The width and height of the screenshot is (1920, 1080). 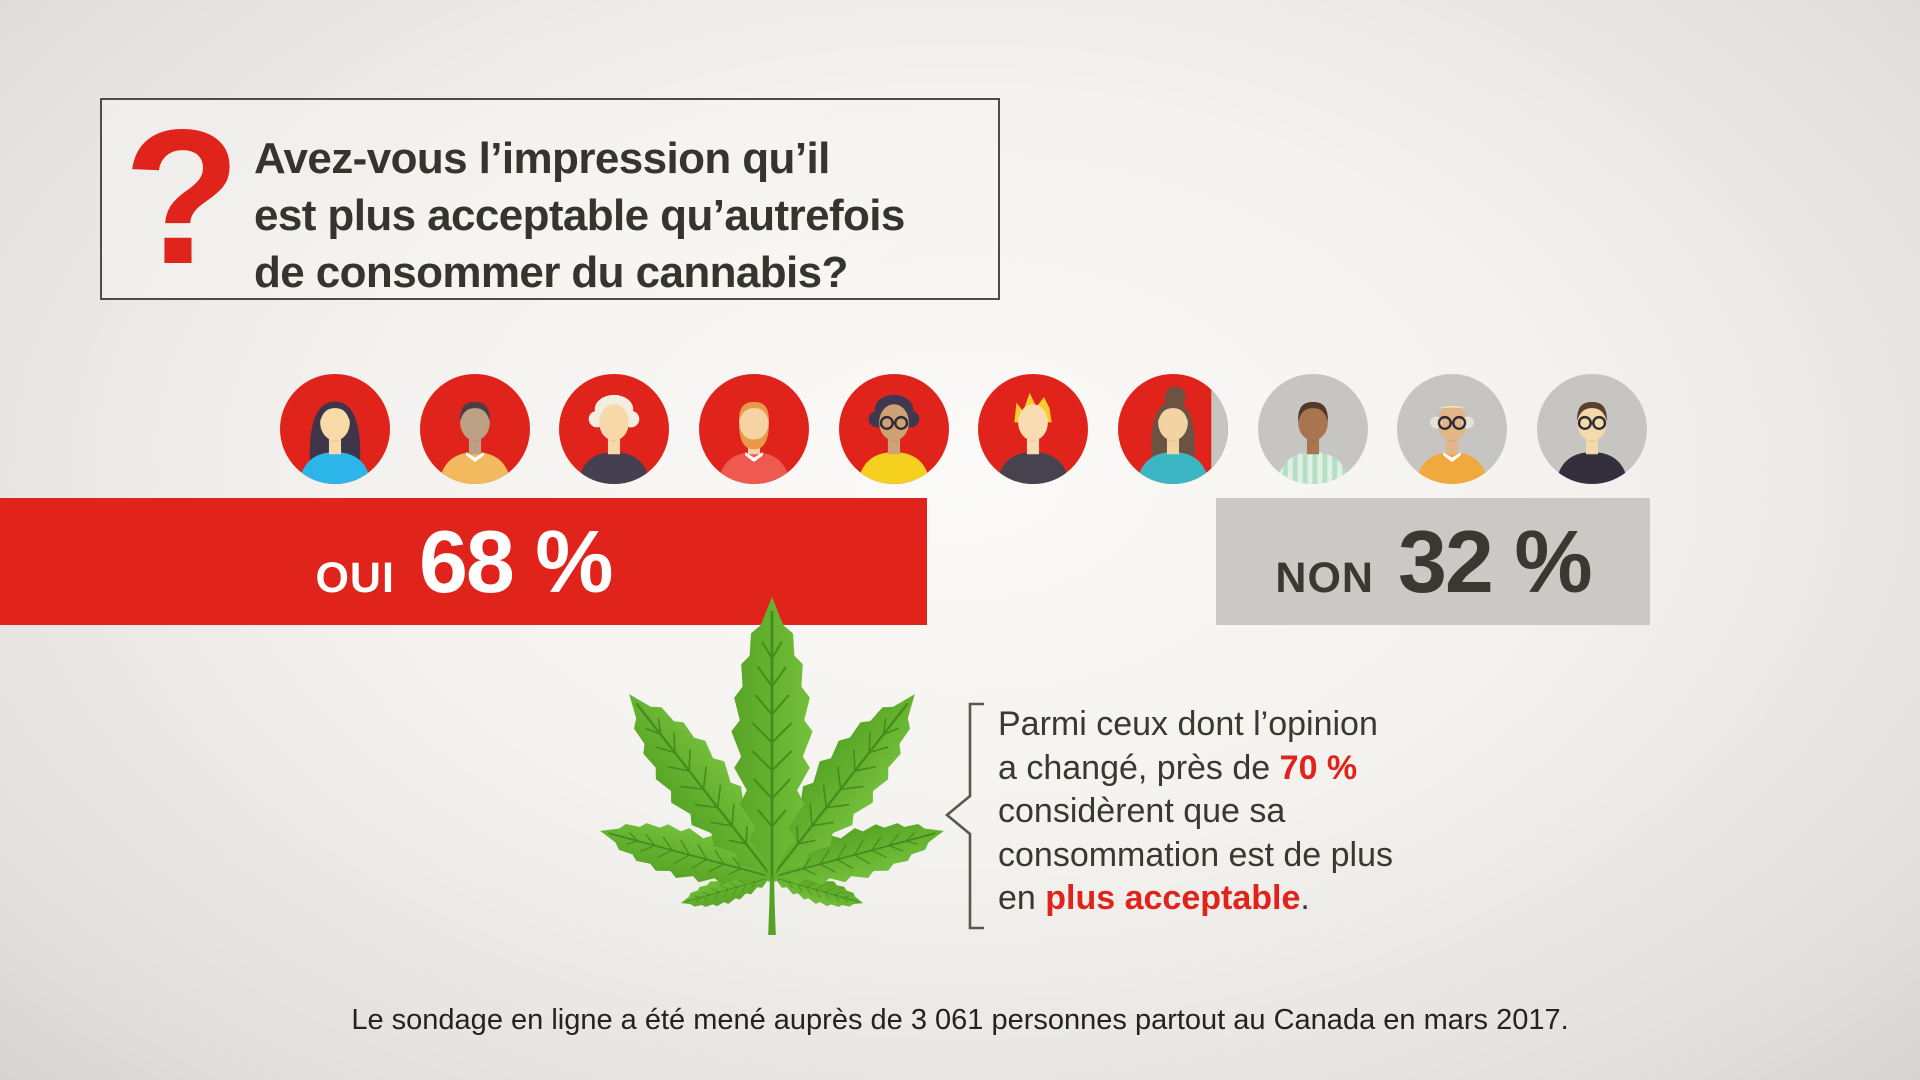 What do you see at coordinates (1154, 898) in the screenshot?
I see `callout-line: en plus acceptable.` at bounding box center [1154, 898].